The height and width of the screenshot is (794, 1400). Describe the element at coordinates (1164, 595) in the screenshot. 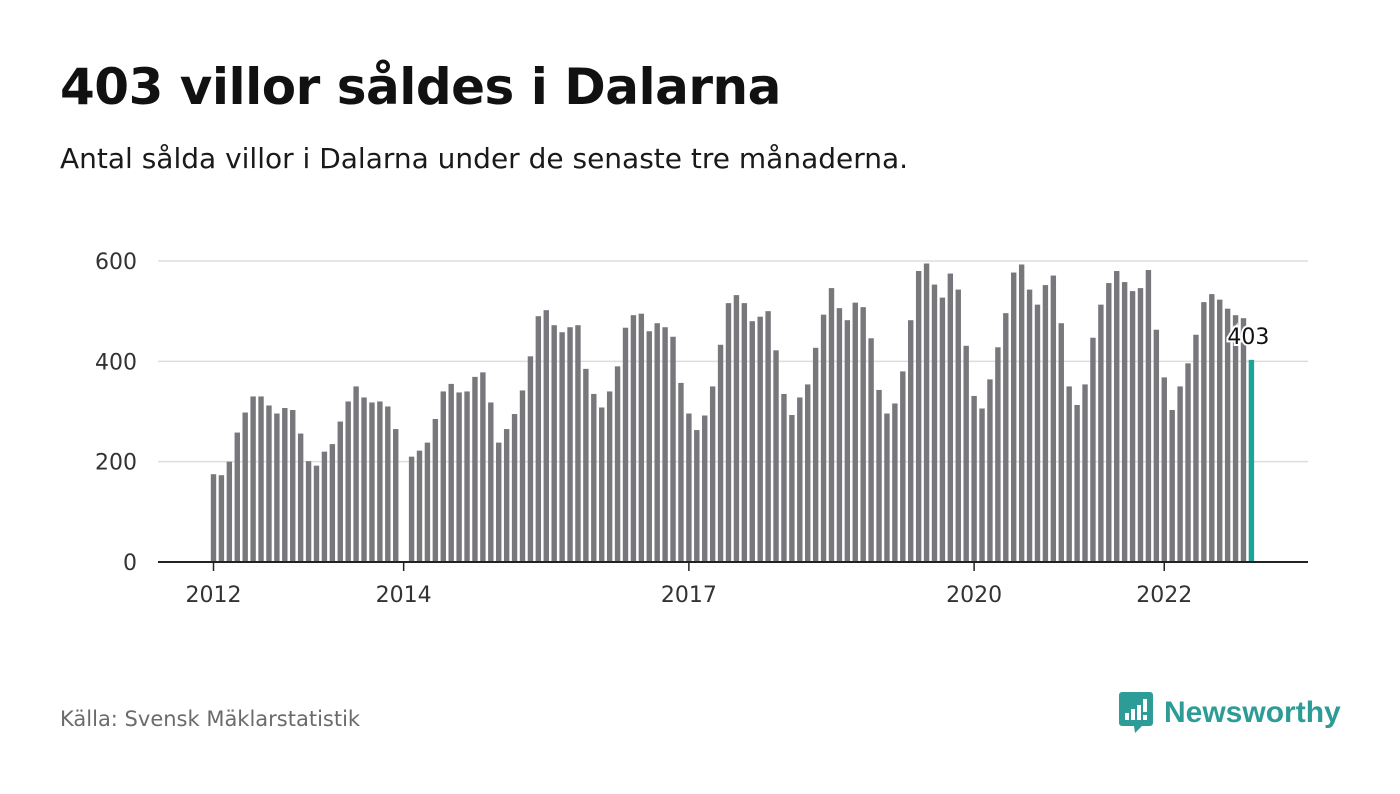

I see `x-tick-label: 2022` at that location.